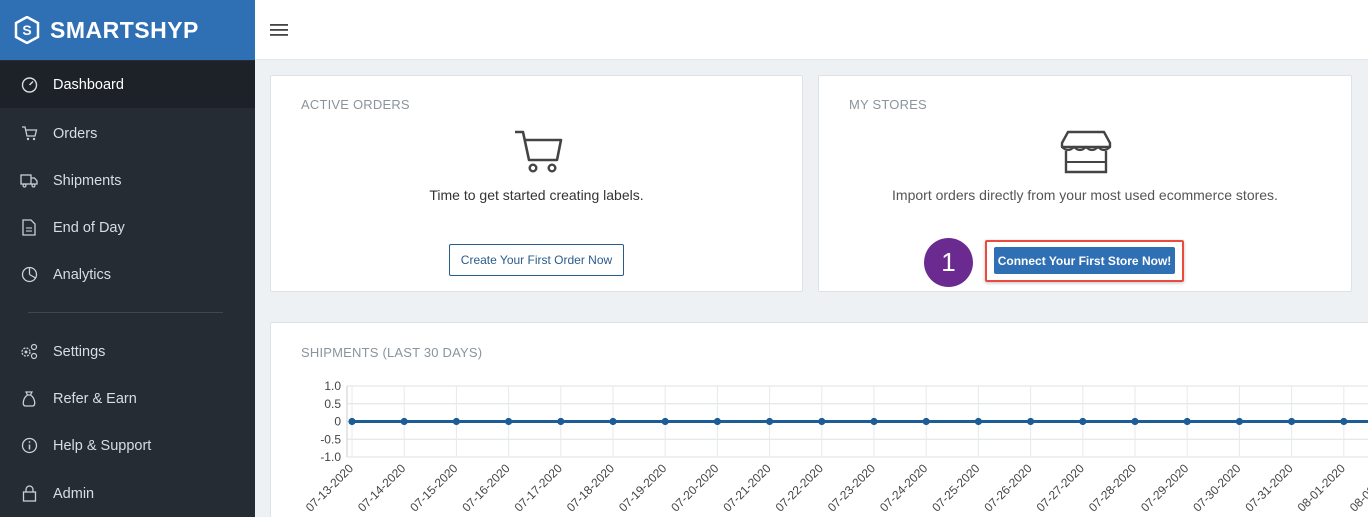 The width and height of the screenshot is (1368, 517). I want to click on sidebar-item-label: Orders, so click(75, 133).